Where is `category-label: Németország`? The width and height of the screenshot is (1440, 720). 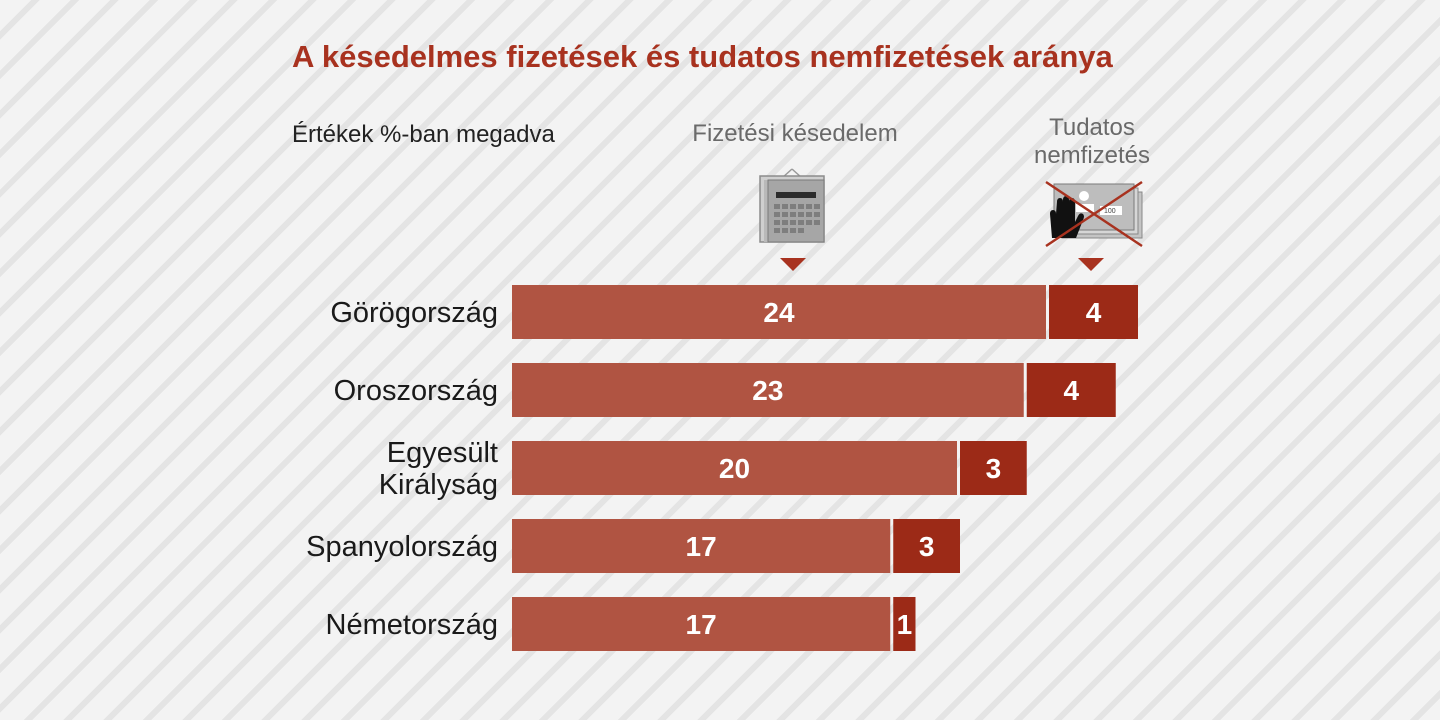
category-label: Németország is located at coordinates (412, 625).